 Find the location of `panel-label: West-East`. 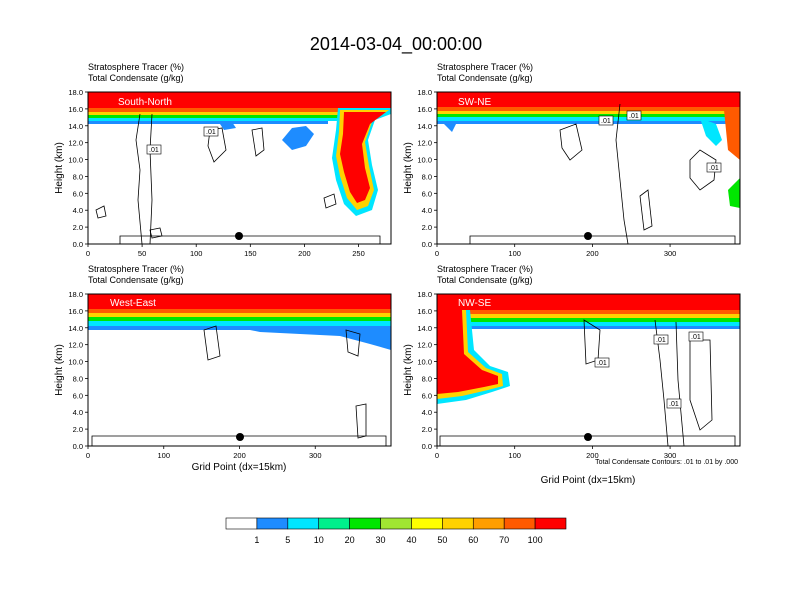

panel-label: West-East is located at coordinates (133, 303).